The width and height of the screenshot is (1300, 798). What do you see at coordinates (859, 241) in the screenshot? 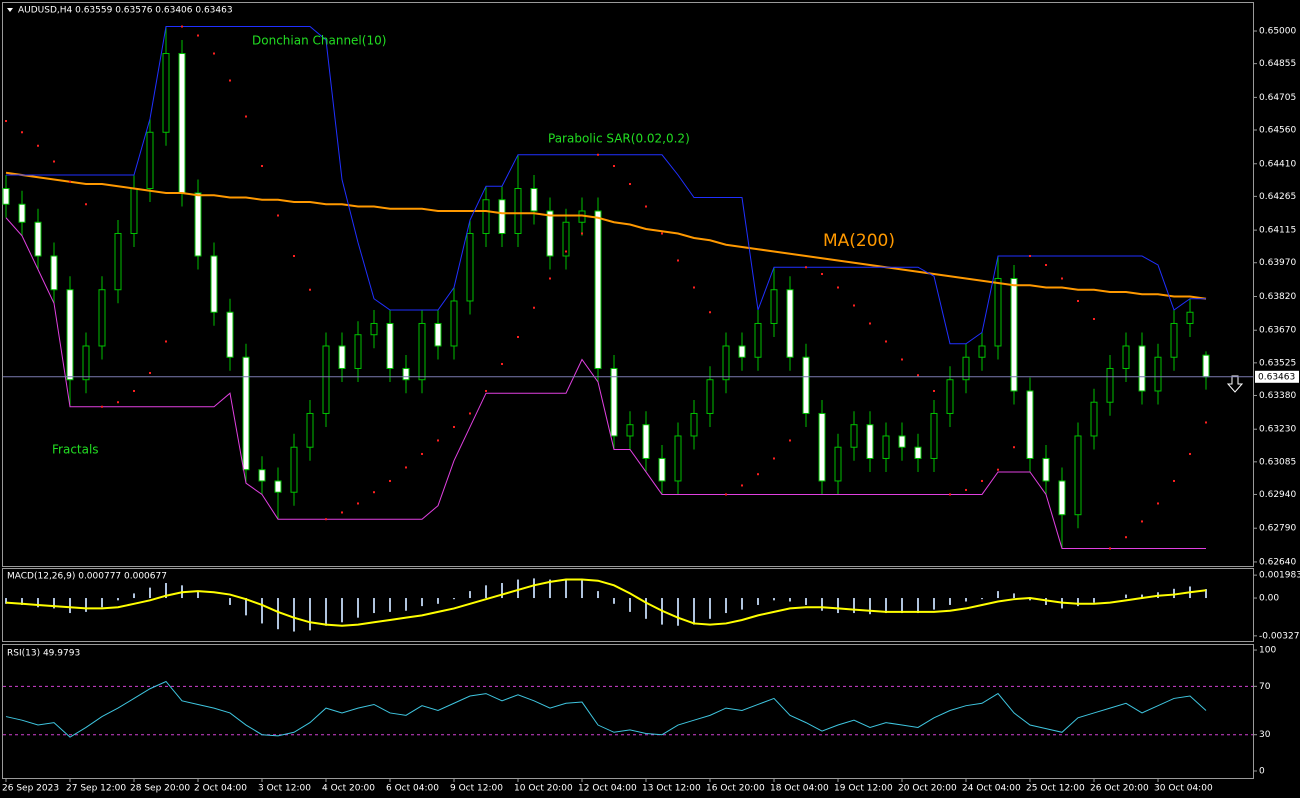
I see `annotation: MA(200)` at bounding box center [859, 241].